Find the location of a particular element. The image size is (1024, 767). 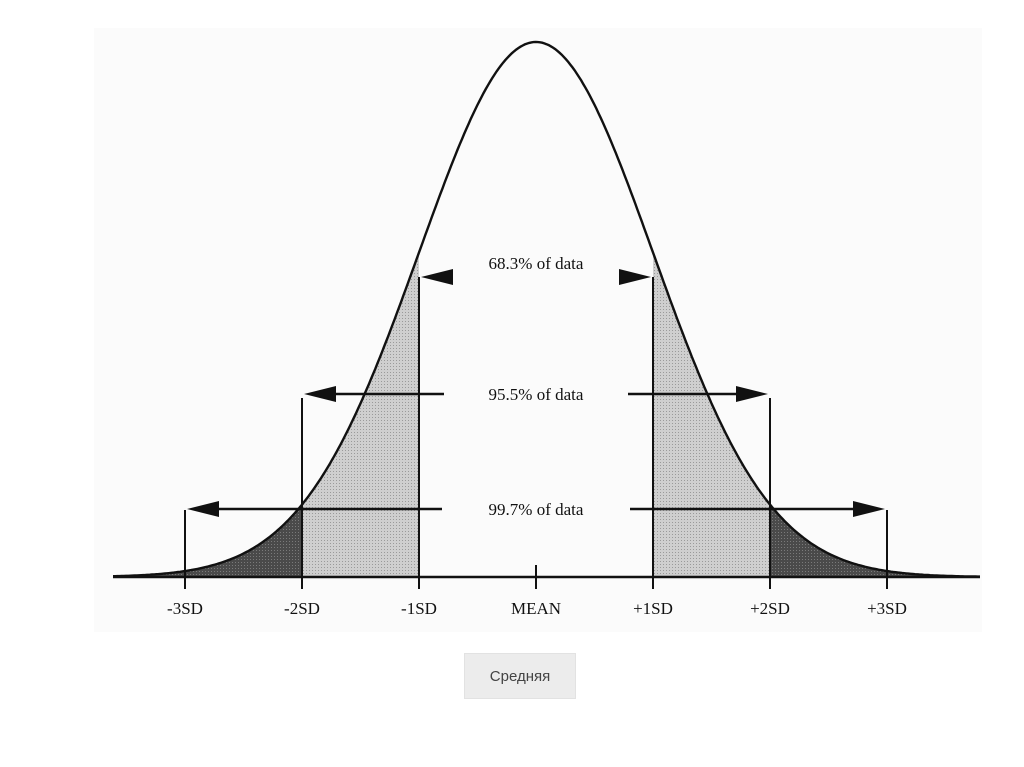

tick-label: -3SD is located at coordinates (185, 608).